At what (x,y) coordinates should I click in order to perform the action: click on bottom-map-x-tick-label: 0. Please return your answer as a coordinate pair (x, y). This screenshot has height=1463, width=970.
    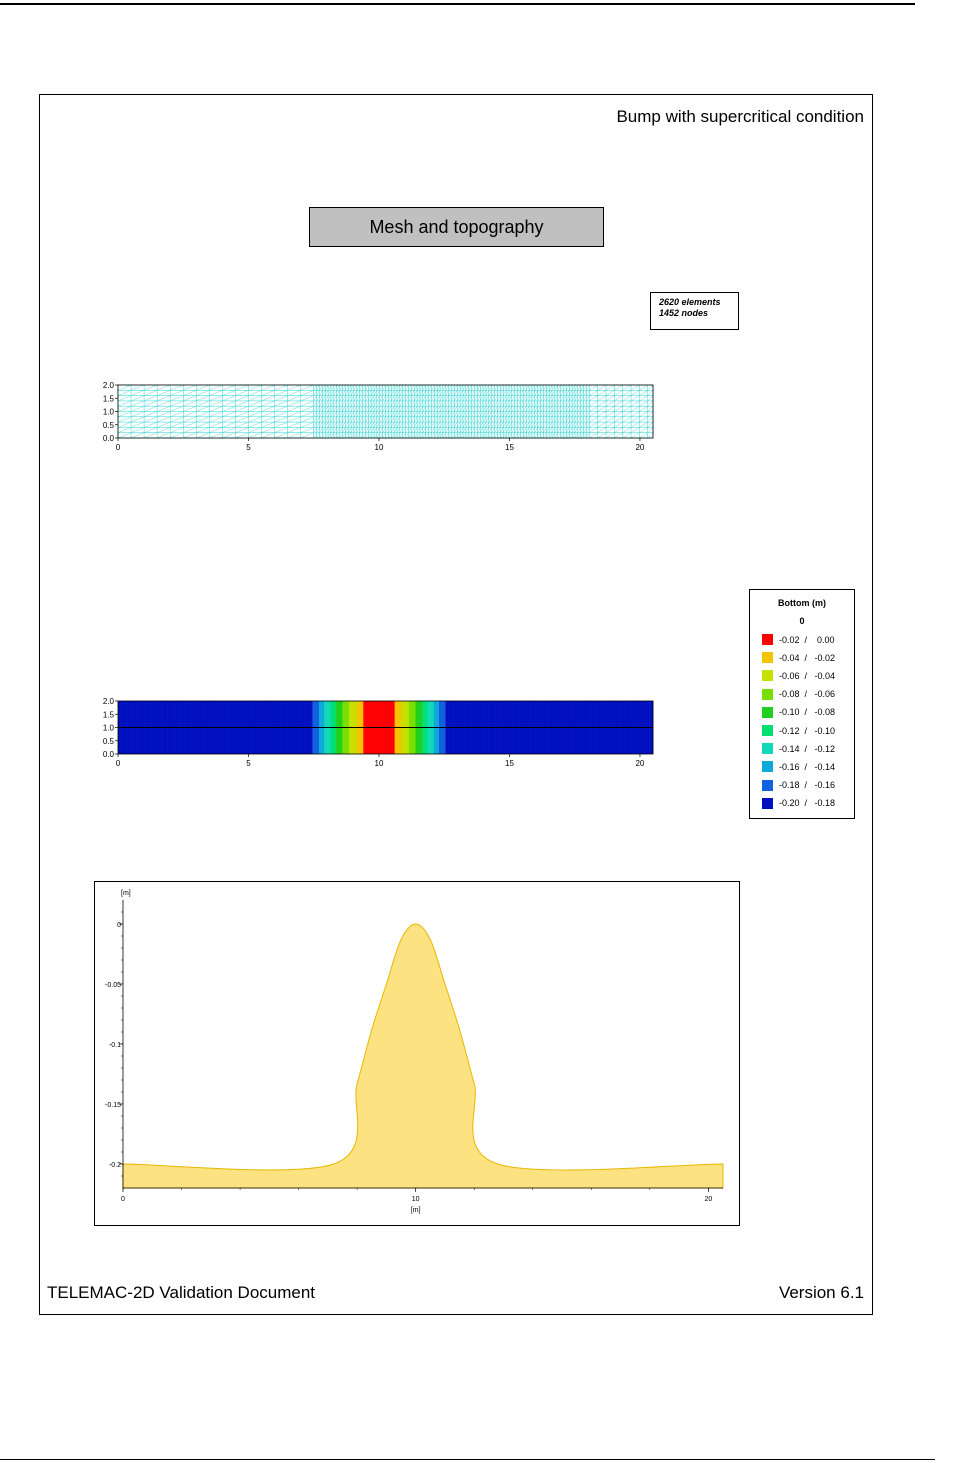
    Looking at the image, I should click on (118, 763).